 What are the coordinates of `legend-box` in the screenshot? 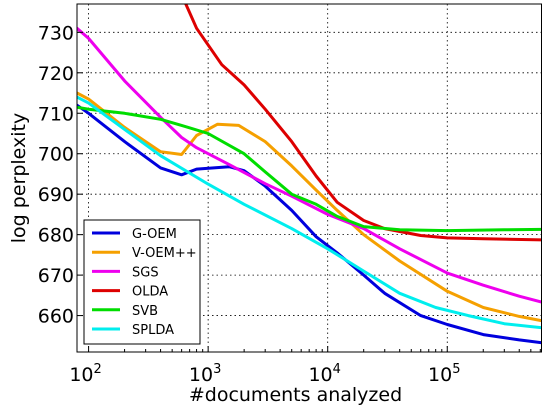 It's located at (142, 282).